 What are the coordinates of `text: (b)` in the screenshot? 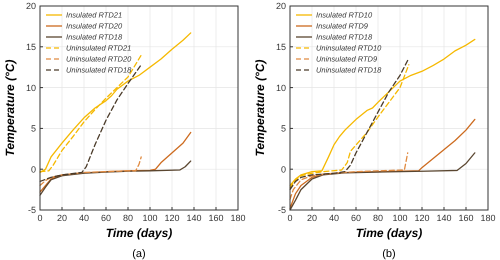 It's located at (389, 254).